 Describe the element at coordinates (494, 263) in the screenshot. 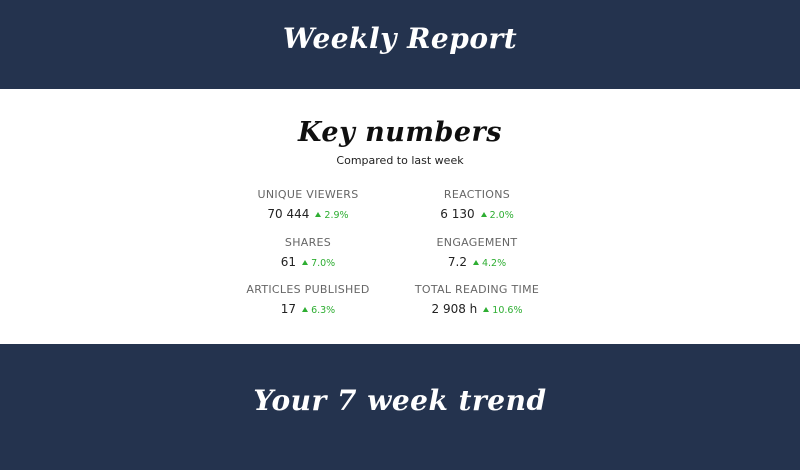

I see `metric-change: 4.2%` at that location.